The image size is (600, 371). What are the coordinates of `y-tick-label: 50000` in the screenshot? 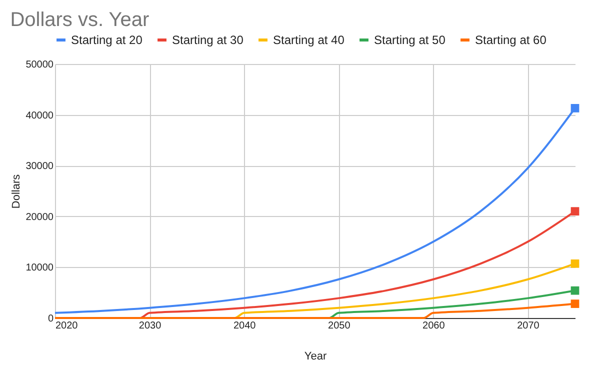 It's located at (40, 65).